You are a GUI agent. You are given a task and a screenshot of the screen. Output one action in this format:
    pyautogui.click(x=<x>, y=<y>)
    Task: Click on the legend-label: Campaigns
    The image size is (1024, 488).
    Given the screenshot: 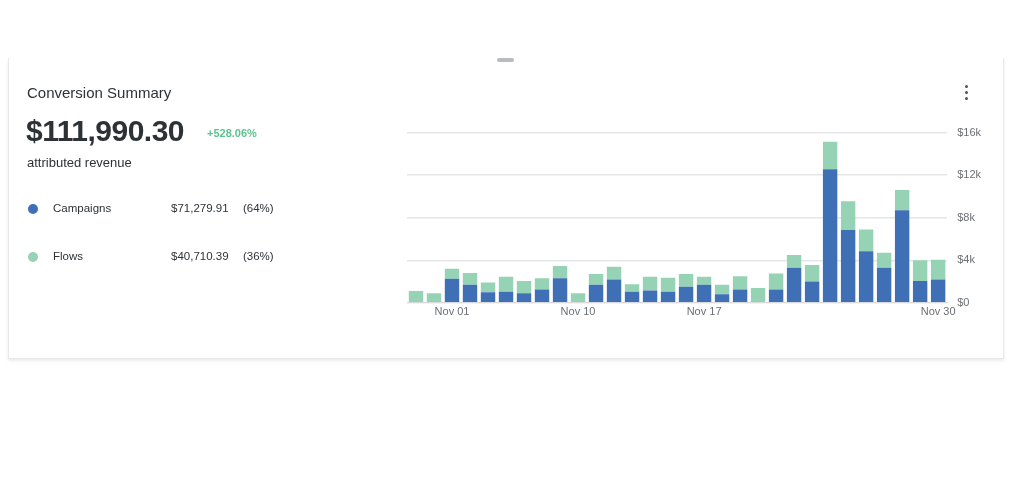 What is the action you would take?
    pyautogui.click(x=82, y=208)
    